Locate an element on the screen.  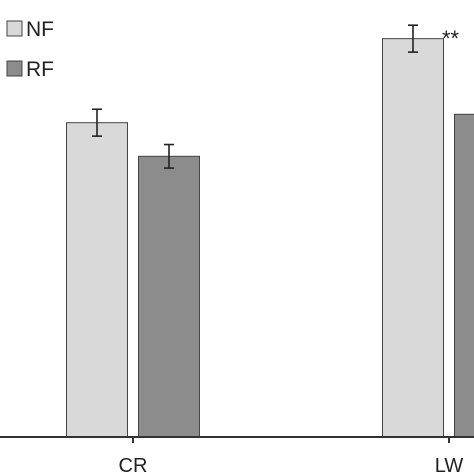
bar-rf-cr is located at coordinates (169, 296).